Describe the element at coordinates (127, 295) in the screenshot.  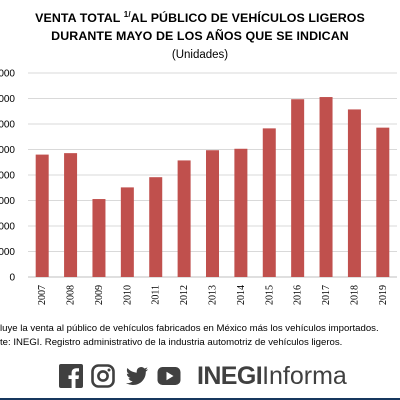
I see `x-tick-label-2010: 2010` at that location.